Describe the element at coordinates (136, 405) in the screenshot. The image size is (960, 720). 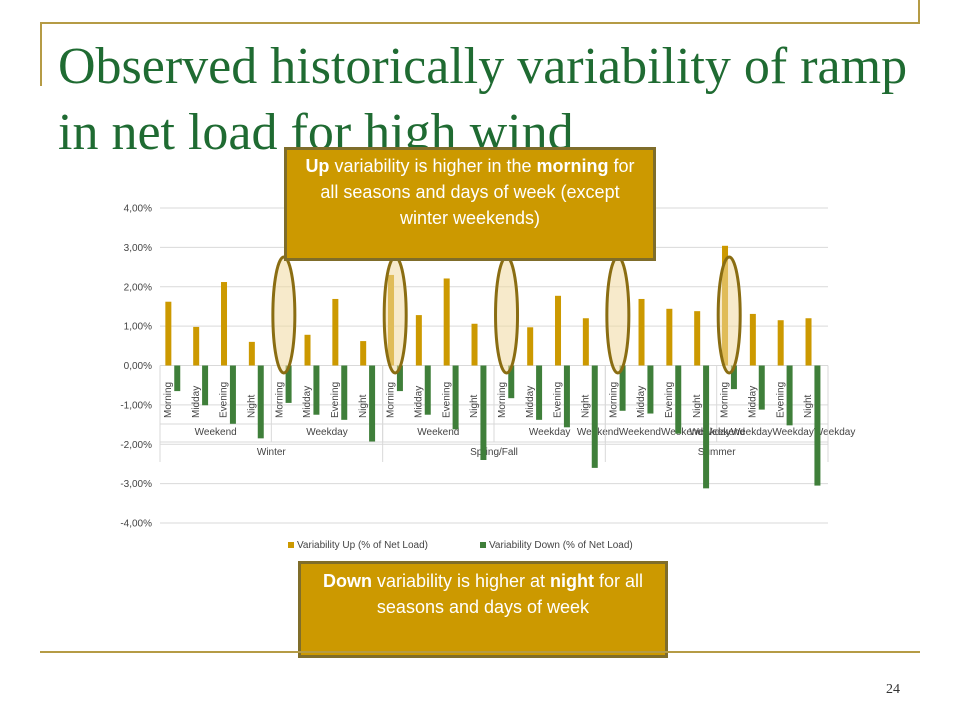
I see `y-tick-label: -1,00%` at that location.